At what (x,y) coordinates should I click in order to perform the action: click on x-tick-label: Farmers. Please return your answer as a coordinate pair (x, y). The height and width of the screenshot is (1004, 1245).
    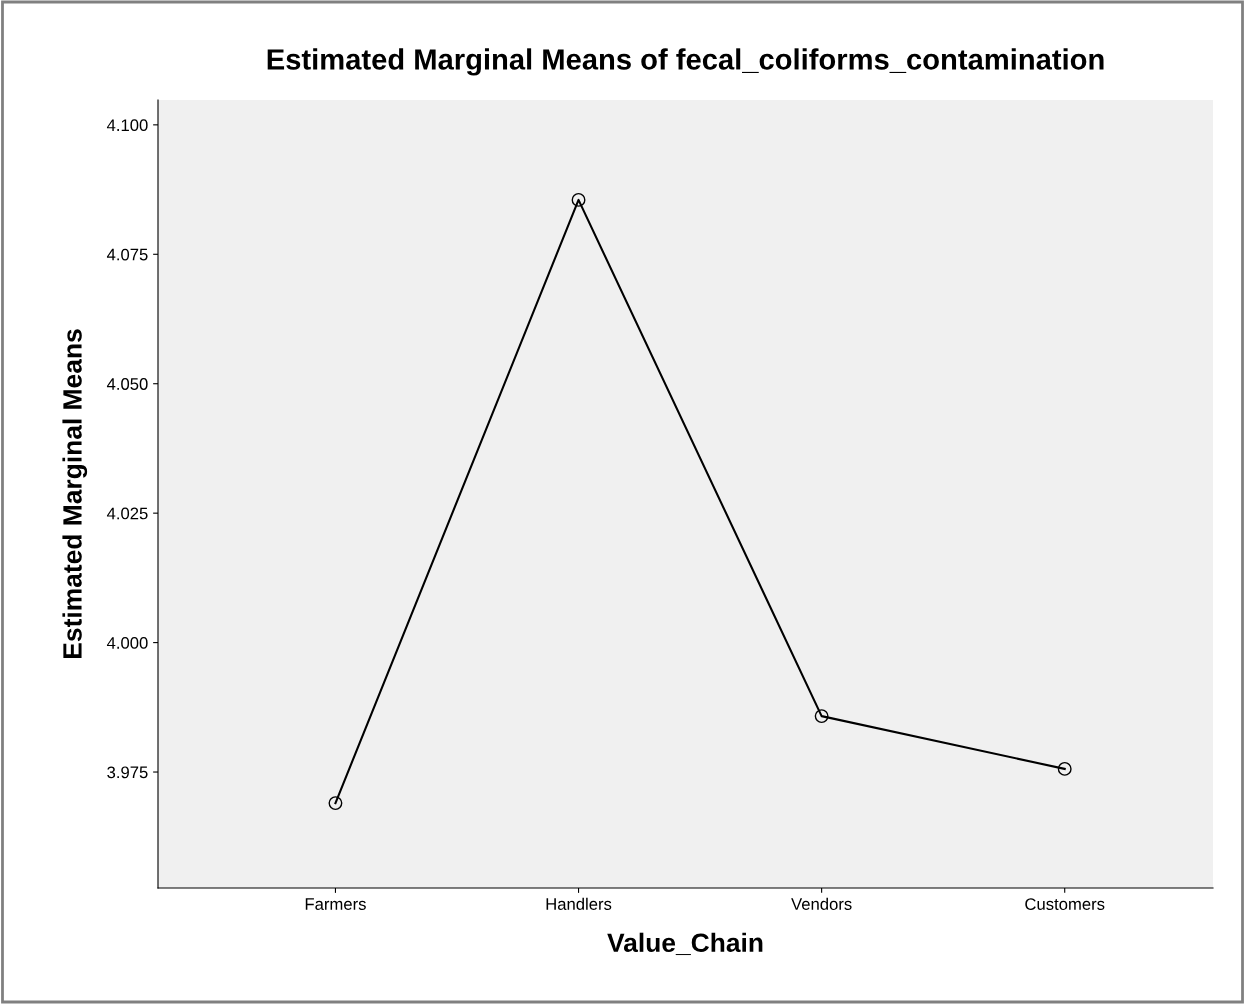
    Looking at the image, I should click on (335, 904).